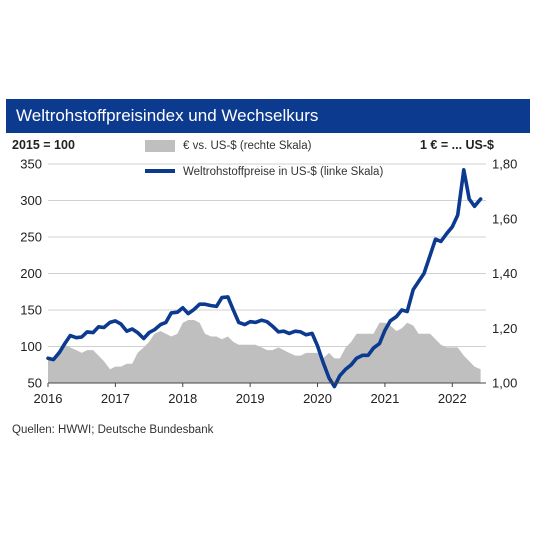 This screenshot has height=540, width=540. Describe the element at coordinates (504, 164) in the screenshot. I see `y-right-tick-label: 1,80` at that location.